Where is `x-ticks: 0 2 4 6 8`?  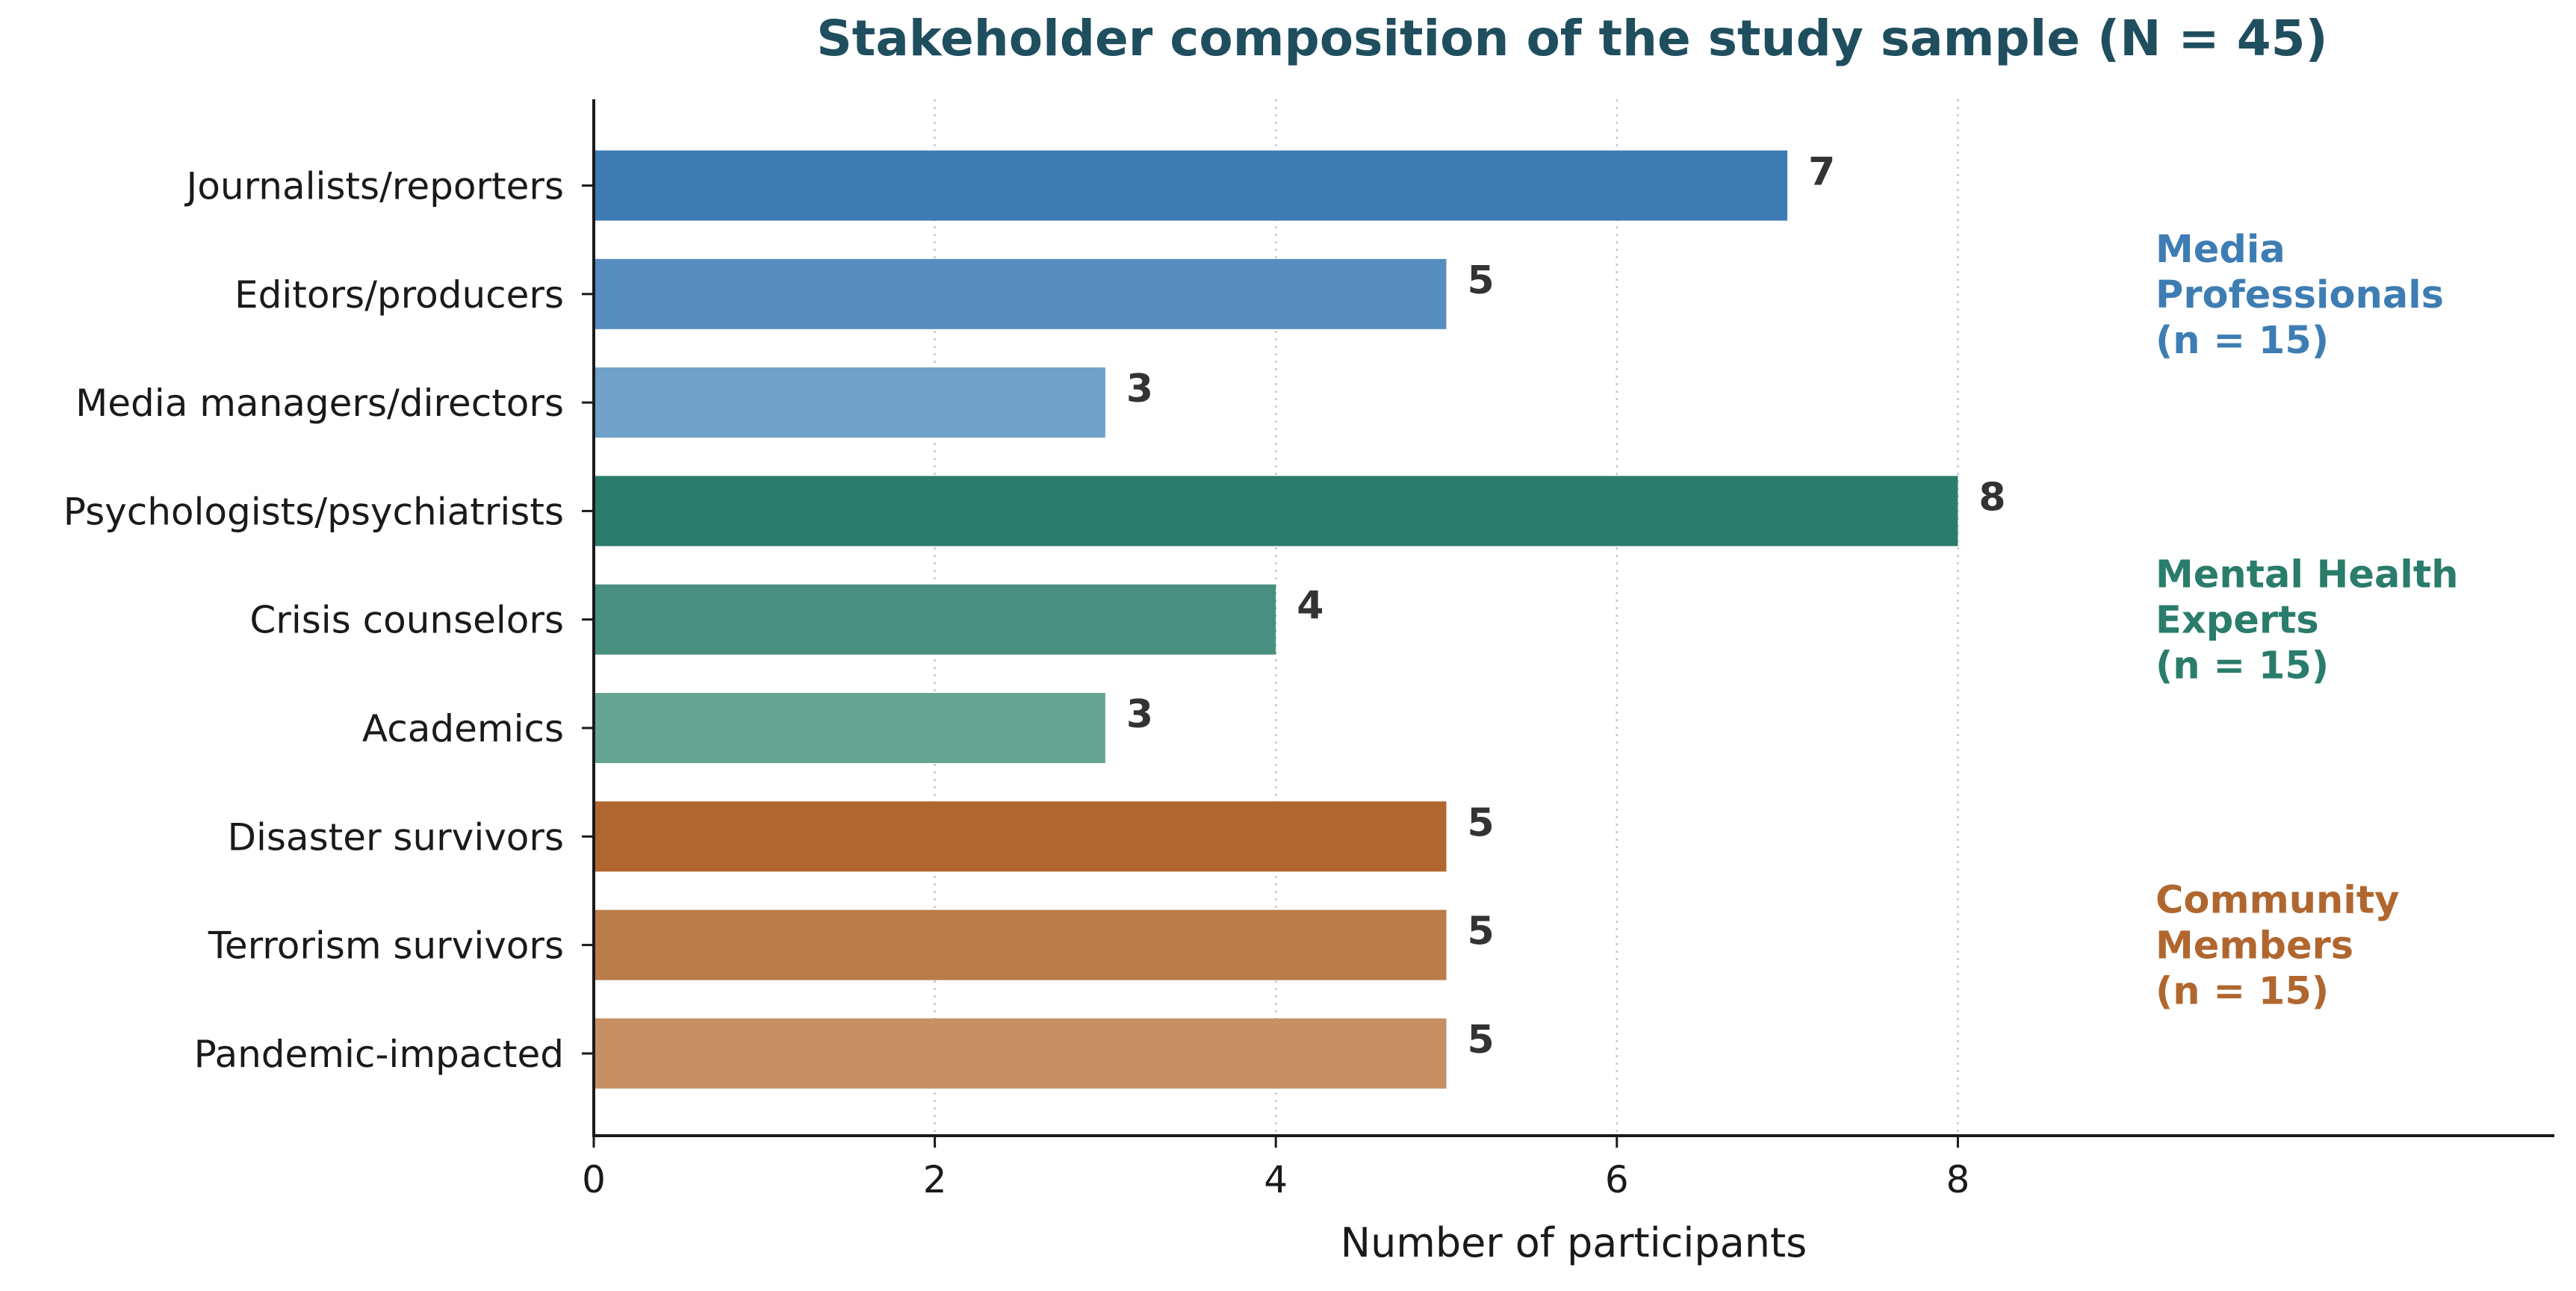
x-ticks: 0 2 4 6 8 is located at coordinates (1276, 1168).